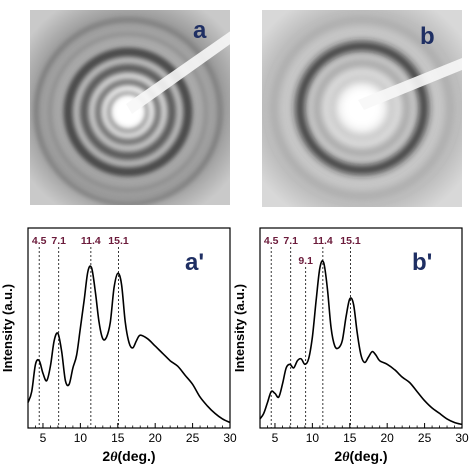 This screenshot has height=470, width=474. What do you see at coordinates (129, 344) in the screenshot?
I see `xrd-curve` at bounding box center [129, 344].